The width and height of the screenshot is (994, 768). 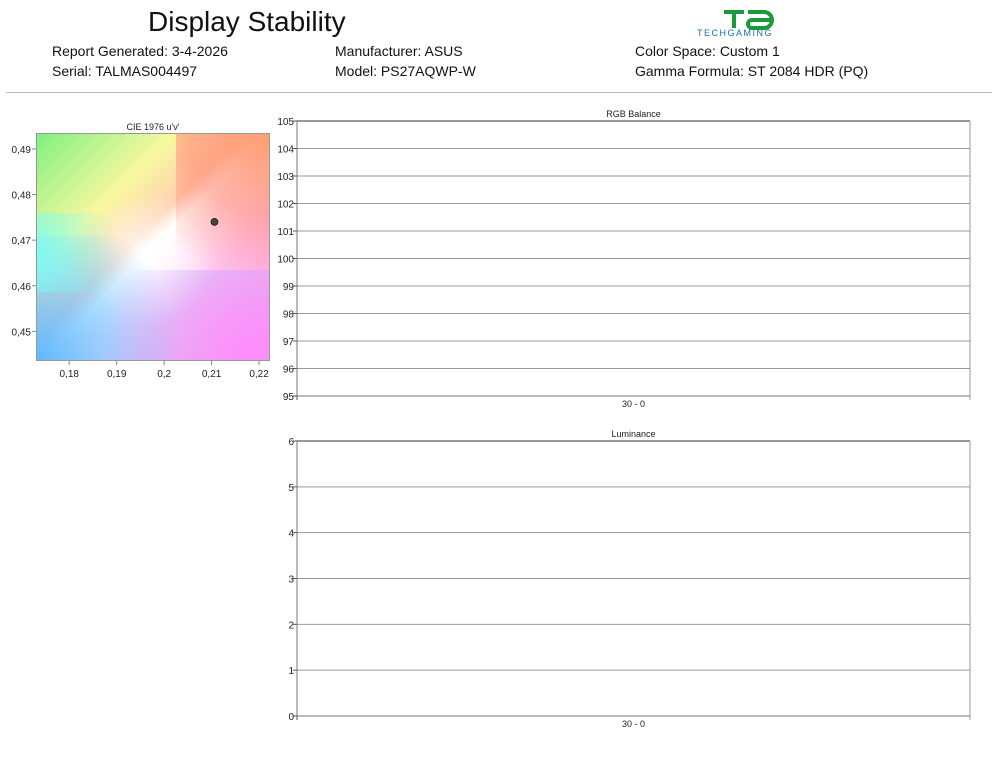 I want to click on x-tick-label: 0,21, so click(x=212, y=374).